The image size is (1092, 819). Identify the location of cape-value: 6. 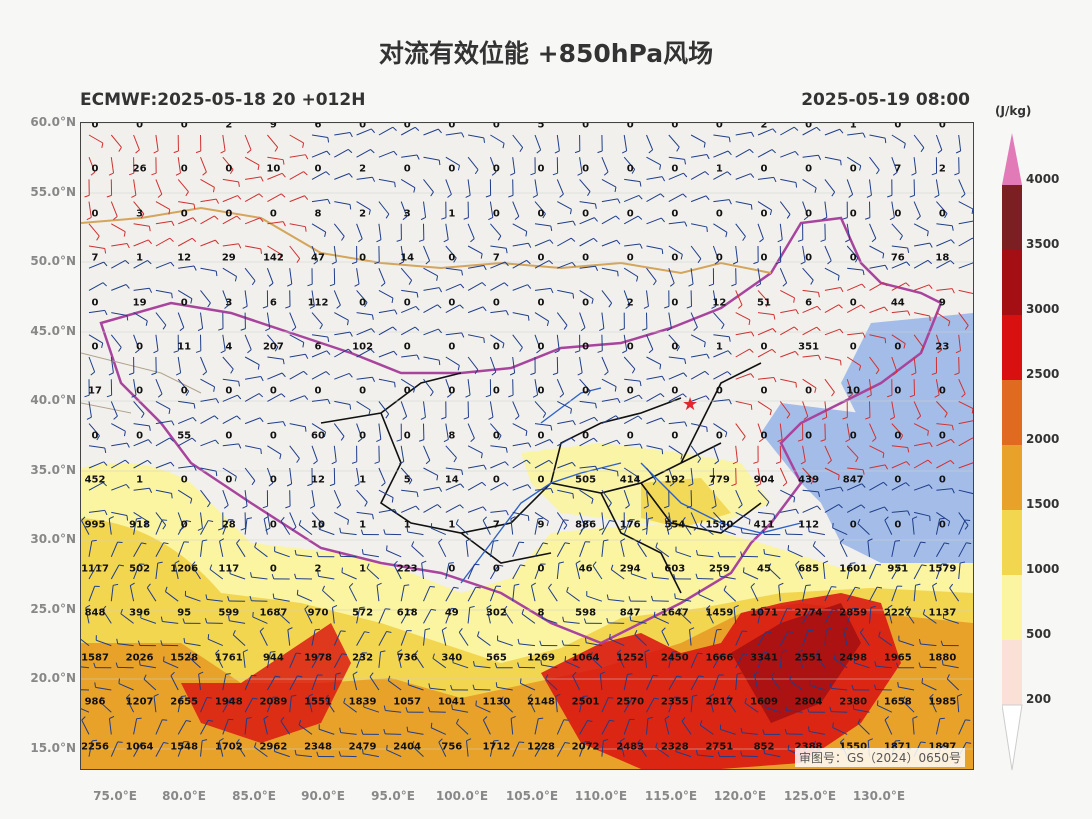
(318, 347).